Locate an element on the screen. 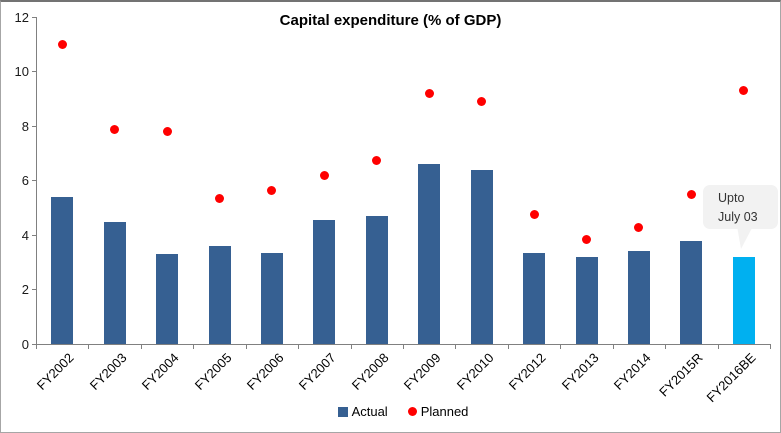  bar-FY2002 is located at coordinates (62, 270).